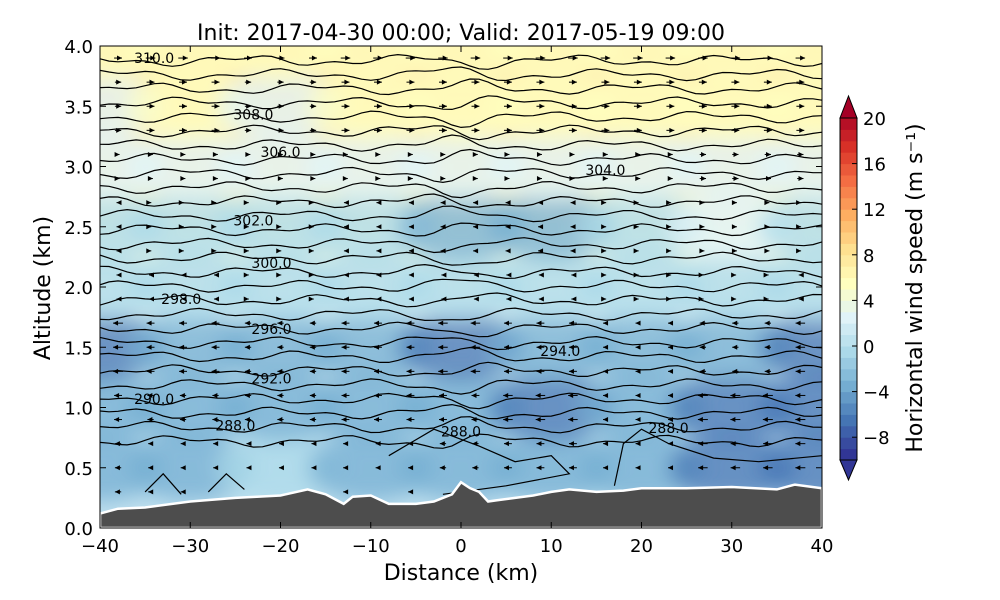 Image resolution: width=1000 pixels, height=600 pixels. What do you see at coordinates (78, 168) in the screenshot?
I see `y-tick-label: 3.0` at bounding box center [78, 168].